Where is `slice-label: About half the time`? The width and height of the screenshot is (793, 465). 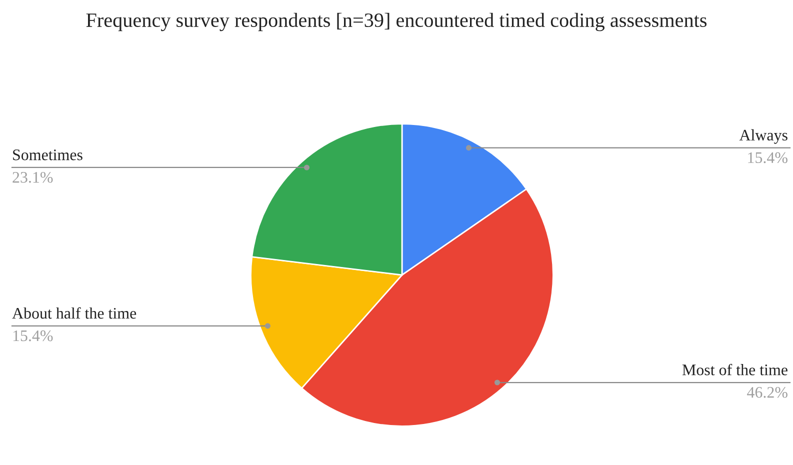
slice-label: About half the time is located at coordinates (74, 313).